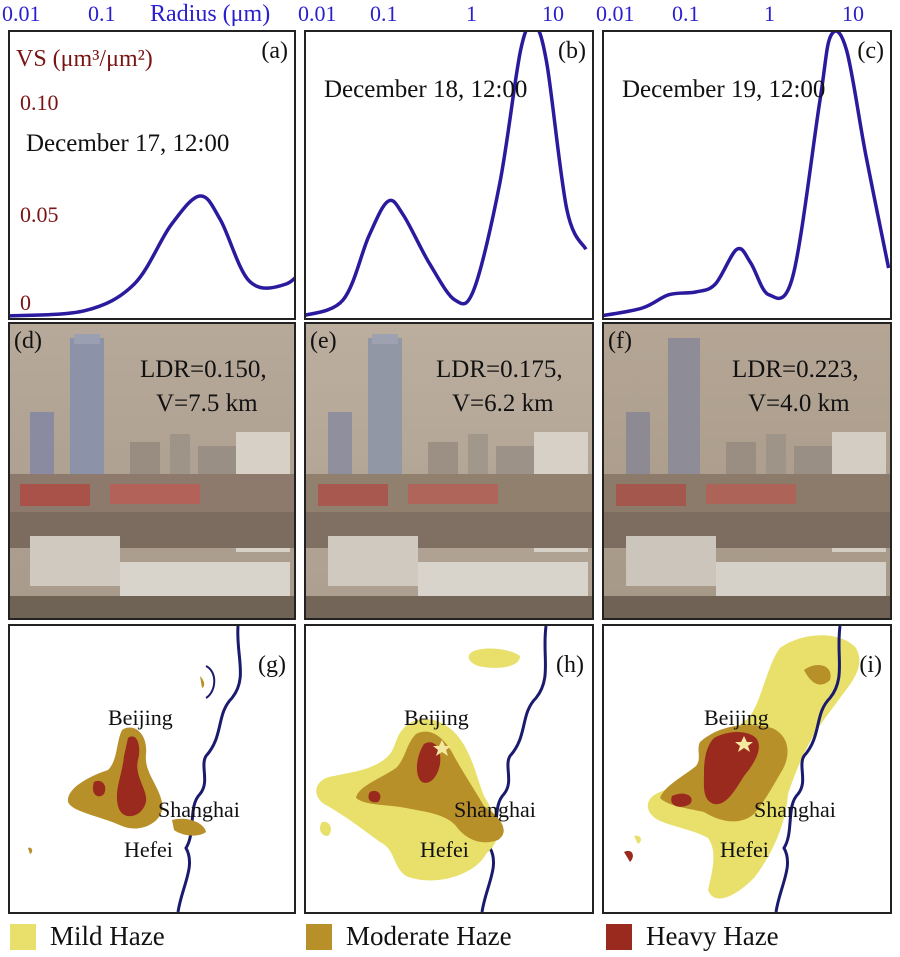 Image resolution: width=900 pixels, height=957 pixels. What do you see at coordinates (319, 937) in the screenshot?
I see `legend-swatch-moderate` at bounding box center [319, 937].